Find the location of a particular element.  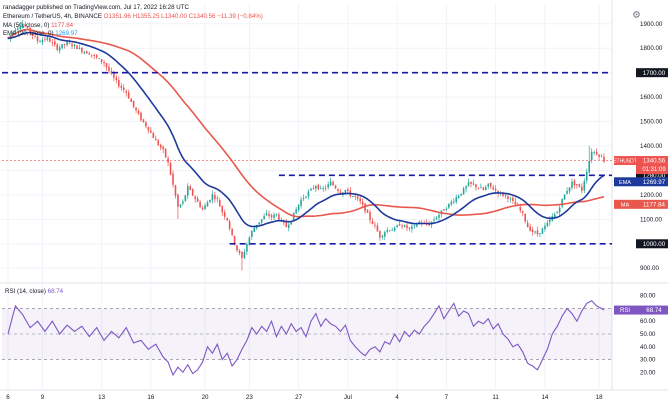

rsi-tick-label: 20.00 is located at coordinates (648, 372).